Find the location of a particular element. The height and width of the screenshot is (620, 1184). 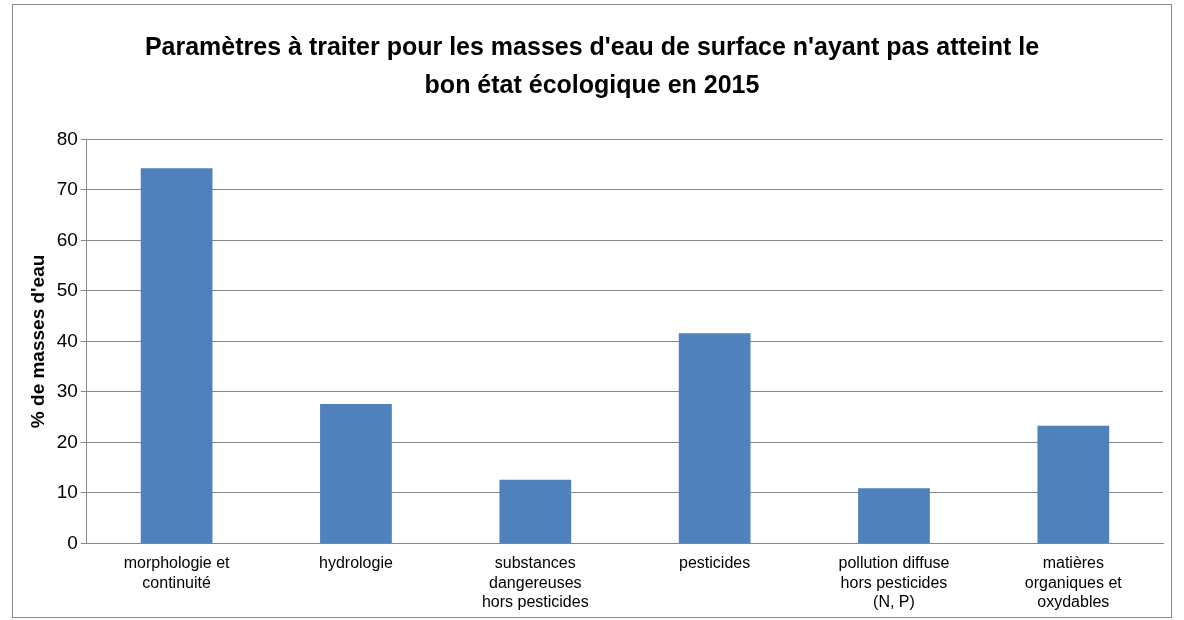

y-tick-label: 50 is located at coordinates (67, 290).